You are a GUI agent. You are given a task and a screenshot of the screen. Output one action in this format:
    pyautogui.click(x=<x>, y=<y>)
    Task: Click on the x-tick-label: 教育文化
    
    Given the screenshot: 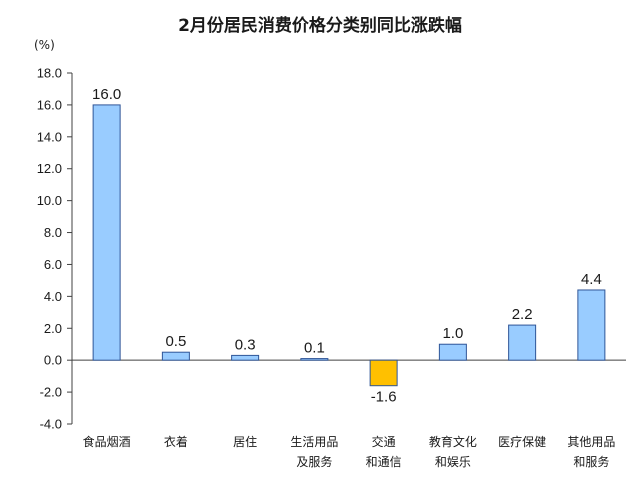 What is the action you would take?
    pyautogui.click(x=453, y=441)
    